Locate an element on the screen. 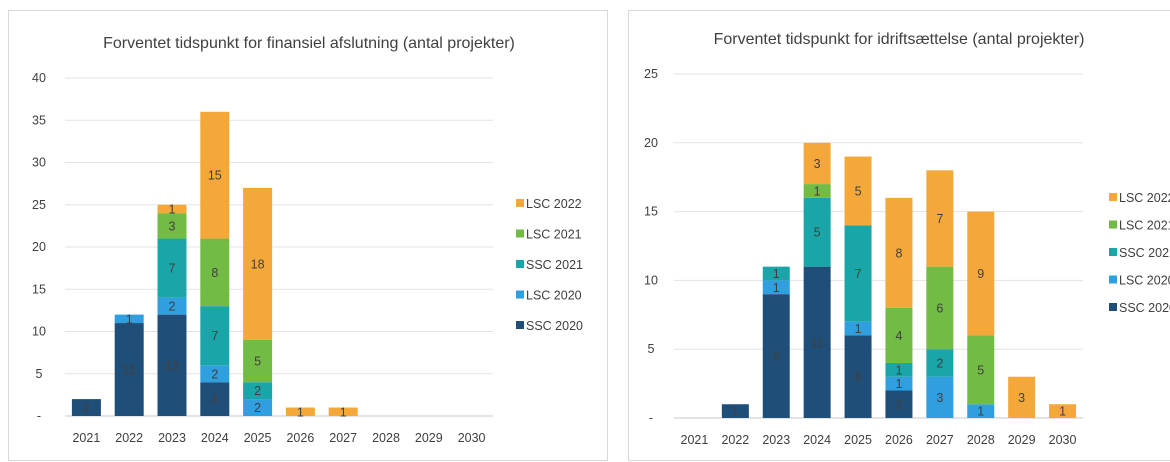 The image size is (1170, 462). bar-value-label: 6 is located at coordinates (858, 377).